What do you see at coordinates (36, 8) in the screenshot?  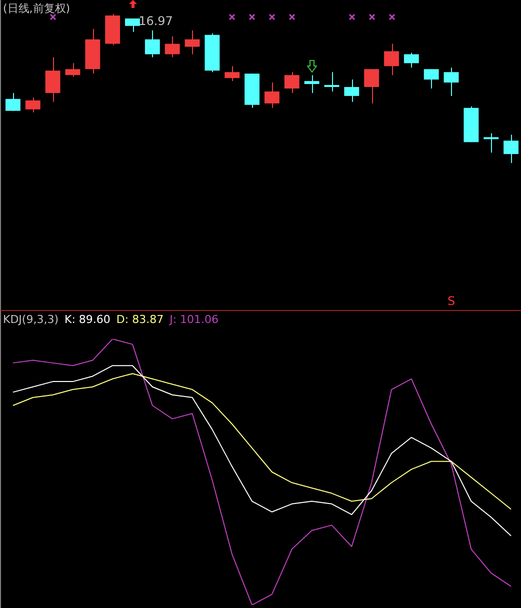 I see `chart-title: (日线,前复权)` at bounding box center [36, 8].